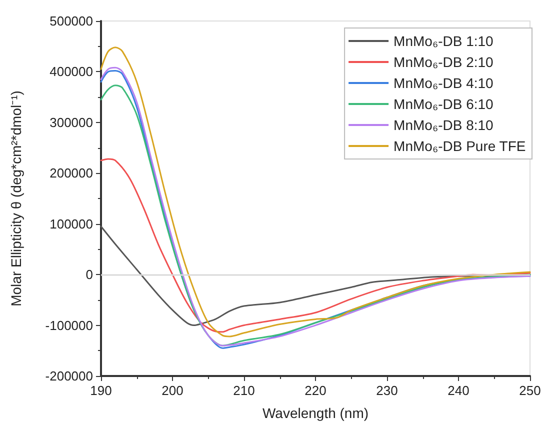 The height and width of the screenshot is (425, 544). I want to click on legend-label: MnMo₆-DB 1:10, so click(444, 41).